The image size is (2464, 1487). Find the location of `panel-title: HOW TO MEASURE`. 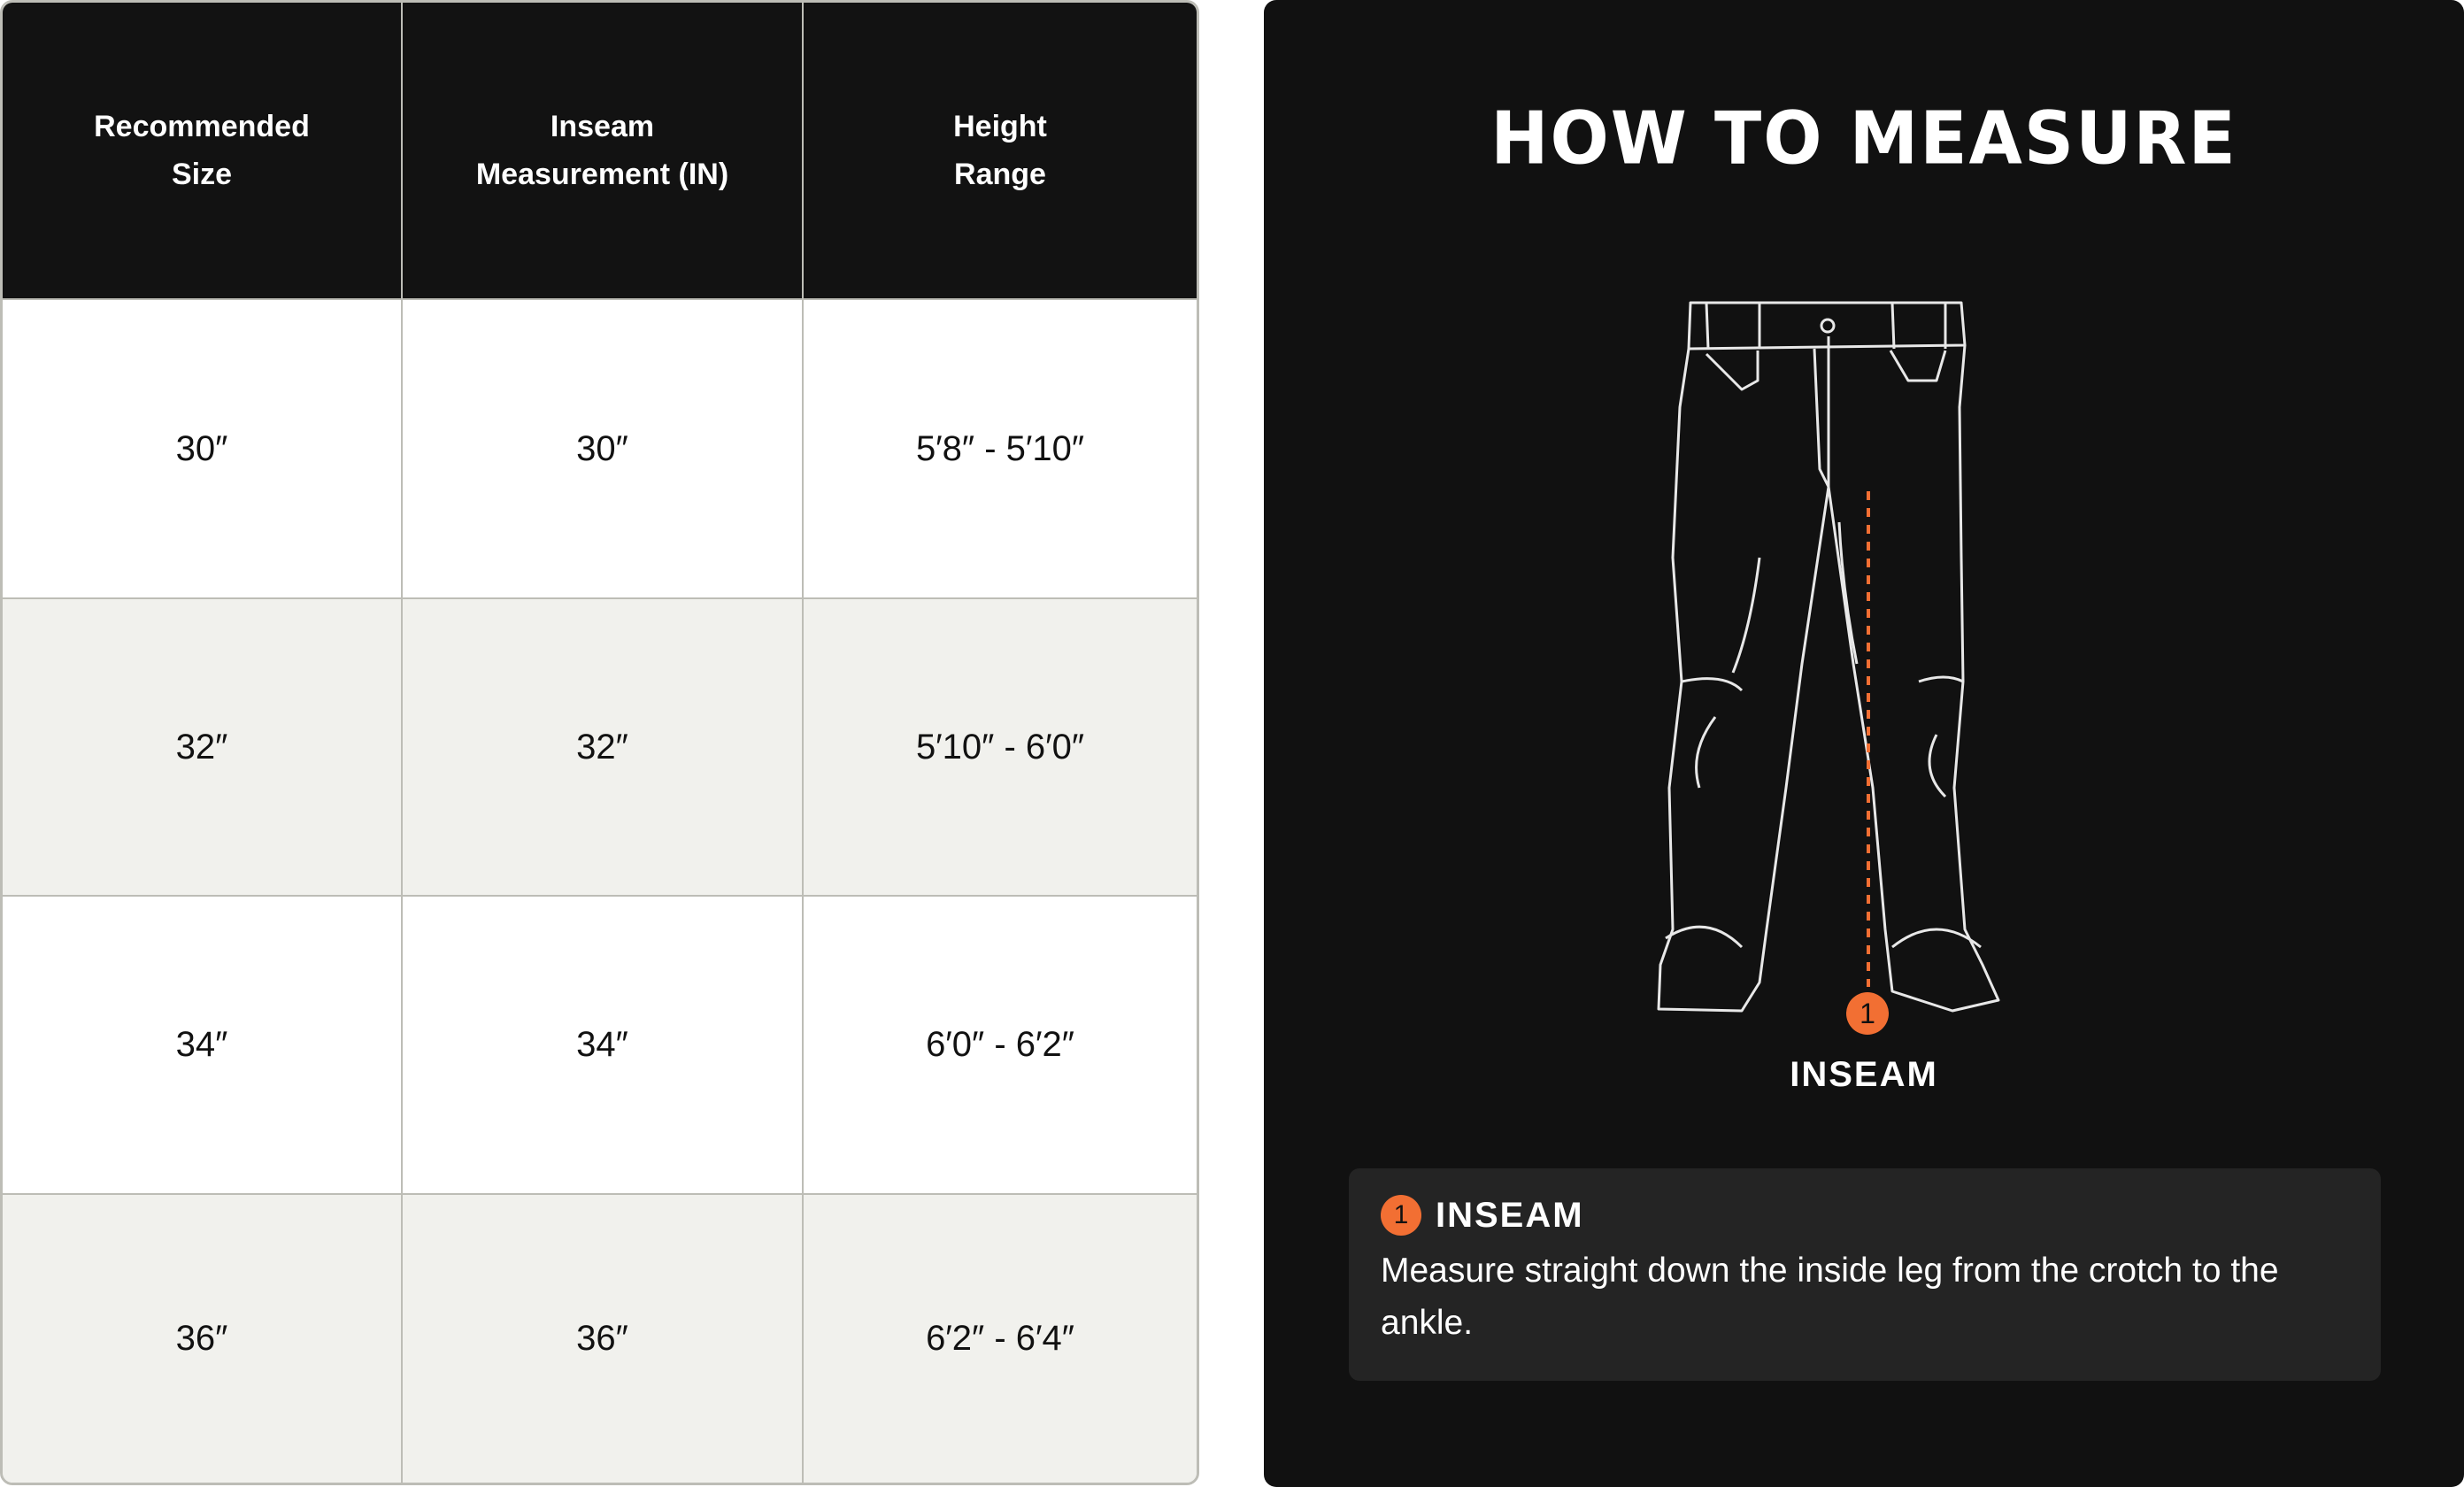

panel-title: HOW TO MEASURE is located at coordinates (1864, 138).